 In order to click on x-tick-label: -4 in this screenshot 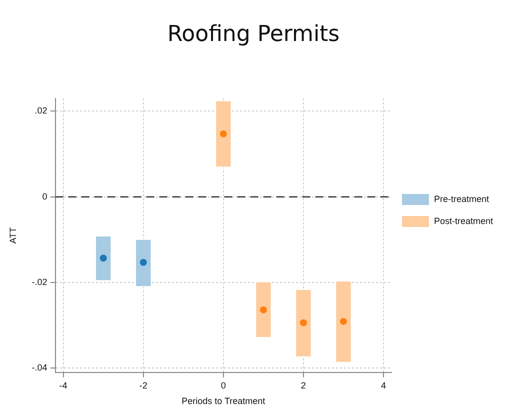, I will do `click(63, 385)`.